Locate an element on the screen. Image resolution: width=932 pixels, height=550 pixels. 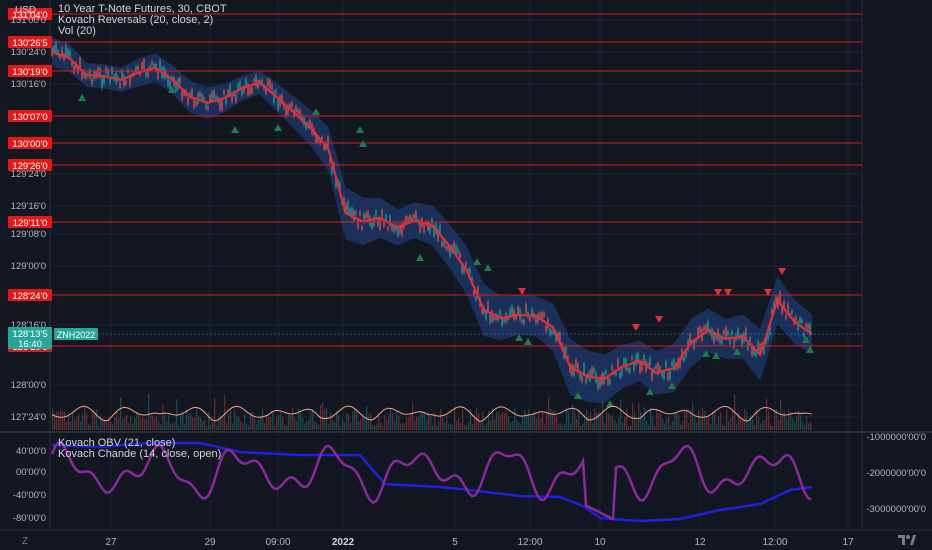
lower-right-tick-label: -1000000'00'0 is located at coordinates (896, 437).